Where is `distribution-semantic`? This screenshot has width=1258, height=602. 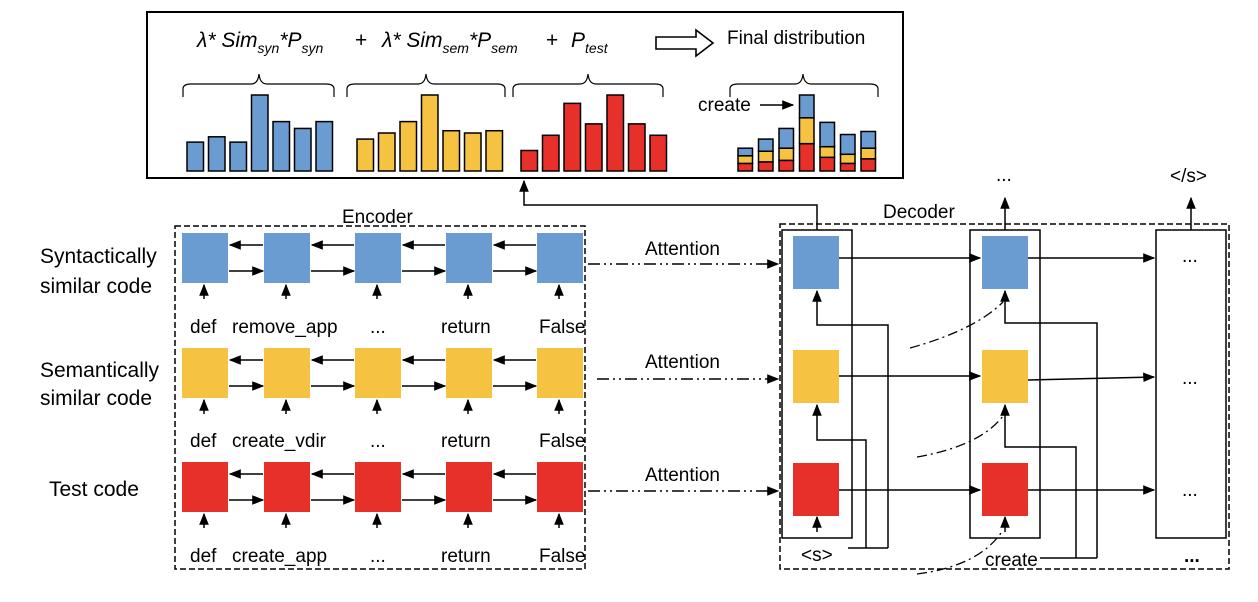 distribution-semantic is located at coordinates (430, 133).